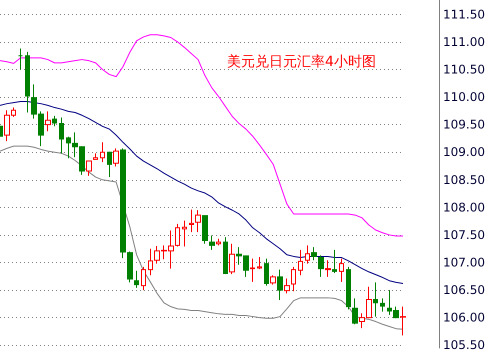 This screenshot has width=488, height=352. What do you see at coordinates (464, 179) in the screenshot?
I see `y-tick-label: 108.50` at bounding box center [464, 179].